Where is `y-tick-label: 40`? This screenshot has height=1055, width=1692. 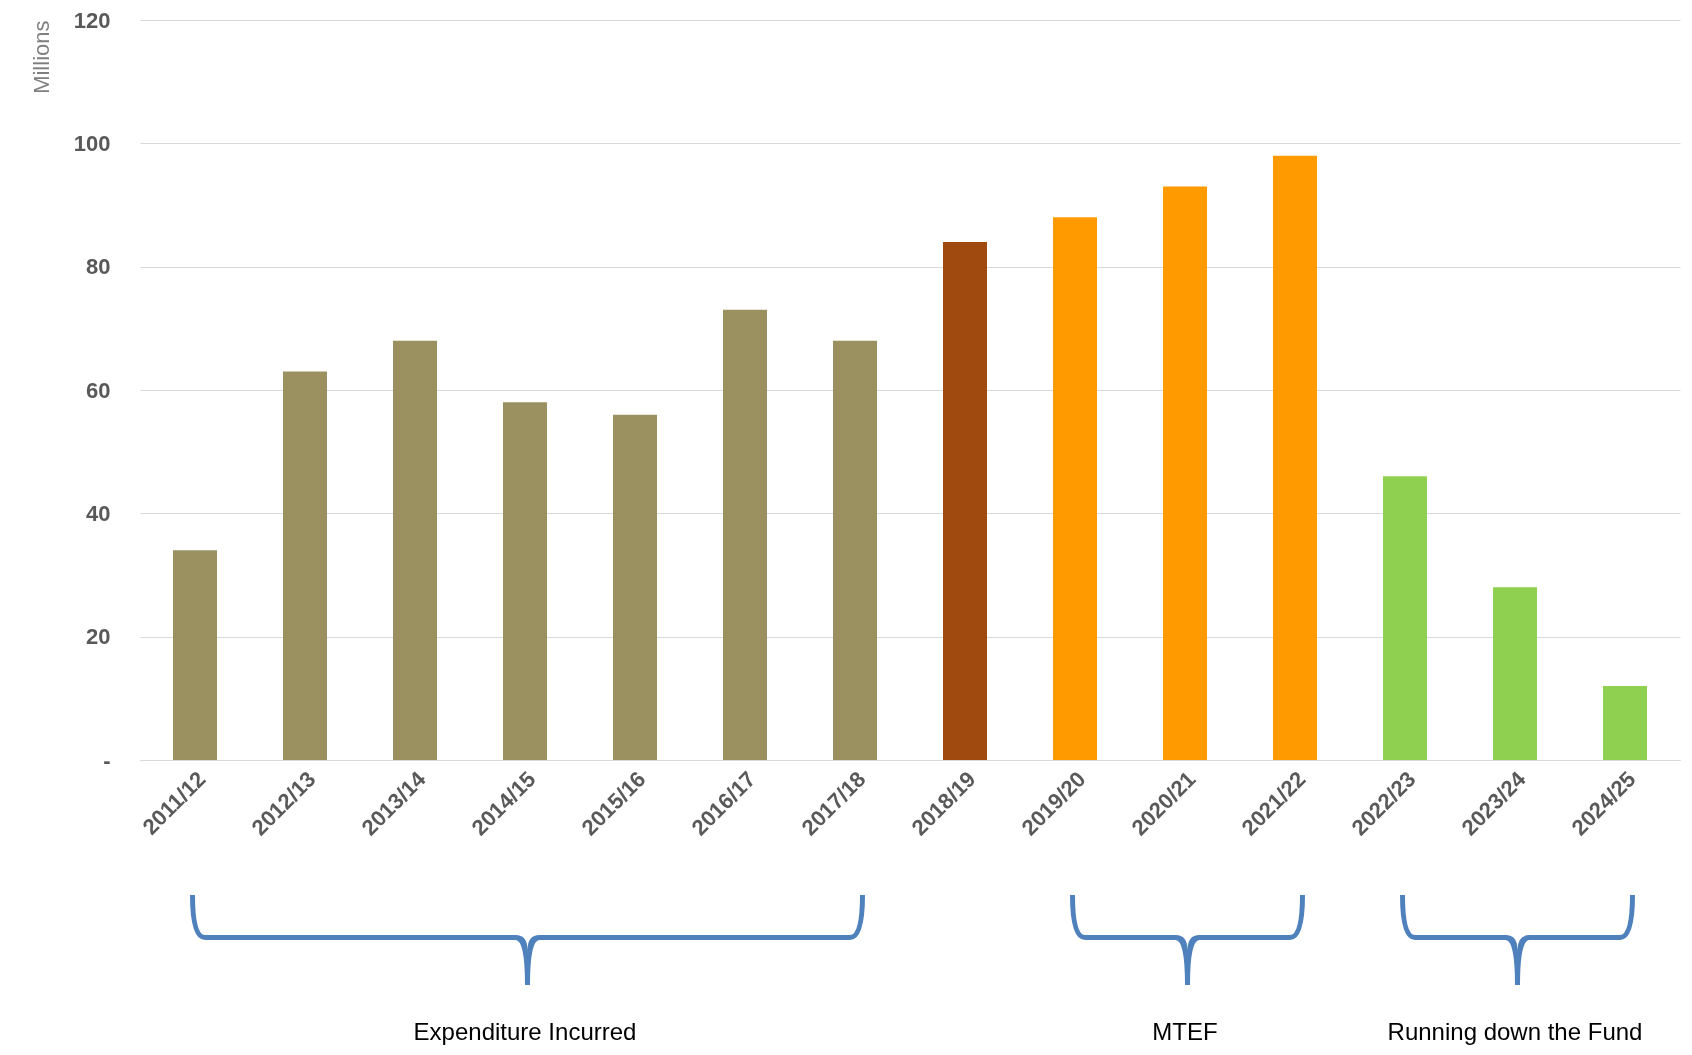 y-tick-label: 40 is located at coordinates (98, 513).